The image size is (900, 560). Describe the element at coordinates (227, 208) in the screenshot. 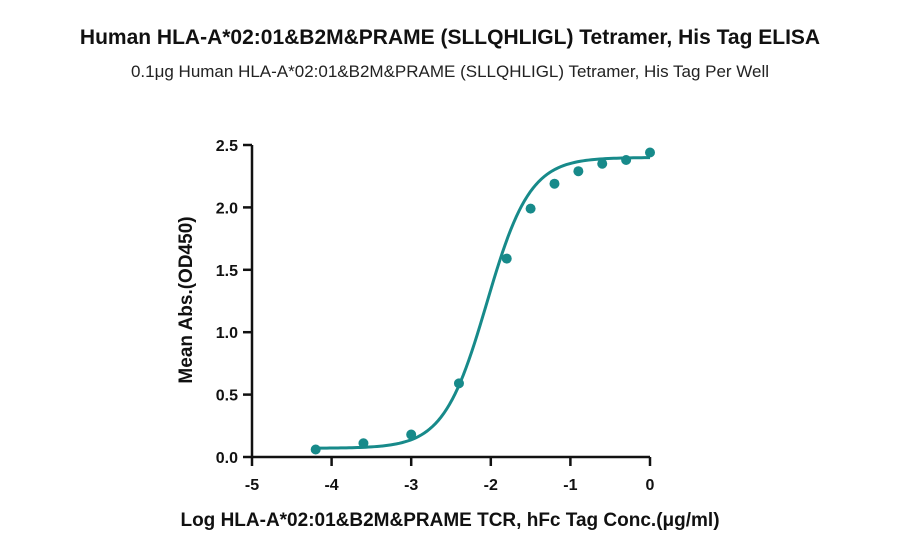

I see `y-tick-label: 2.0` at that location.